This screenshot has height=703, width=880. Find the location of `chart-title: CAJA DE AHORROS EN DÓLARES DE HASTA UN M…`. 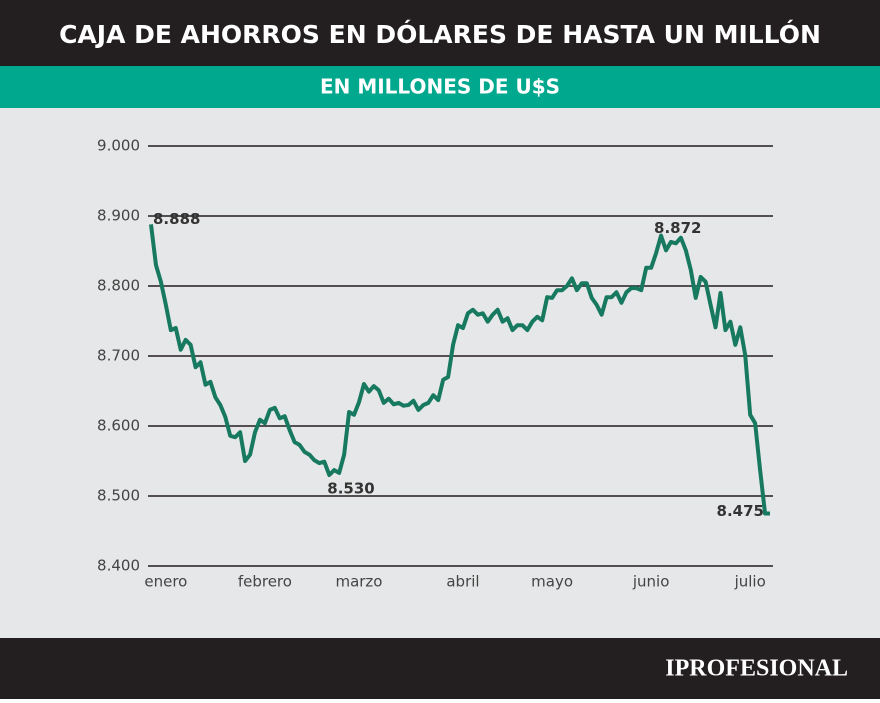

chart-title: CAJA DE AHORROS EN DÓLARES DE HASTA UN M… is located at coordinates (440, 34).